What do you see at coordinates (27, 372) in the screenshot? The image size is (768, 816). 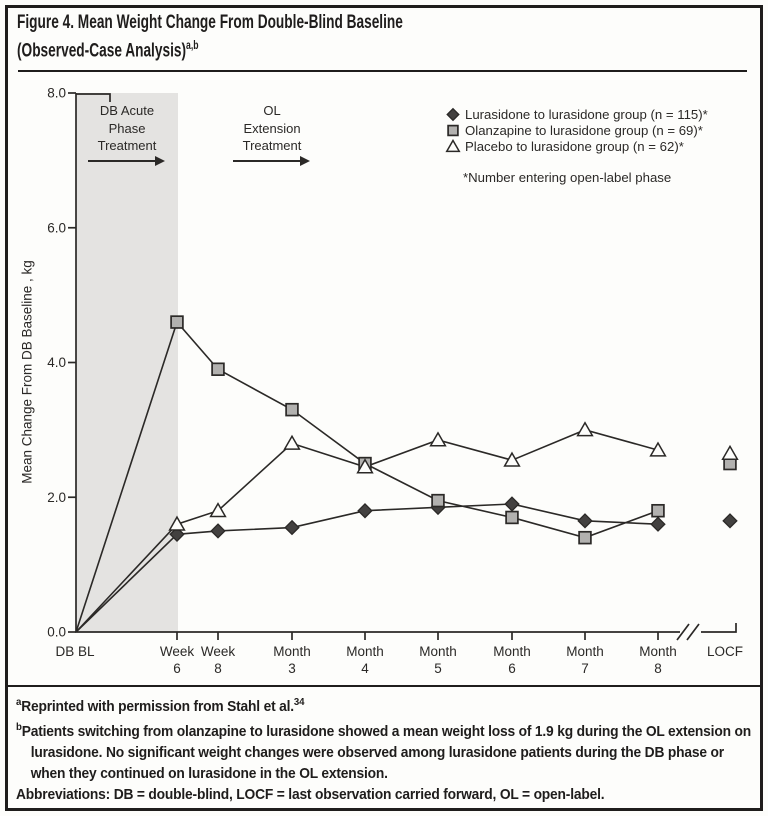 I see `y-axis-label: Mean Change From DB Baseline , kg` at bounding box center [27, 372].